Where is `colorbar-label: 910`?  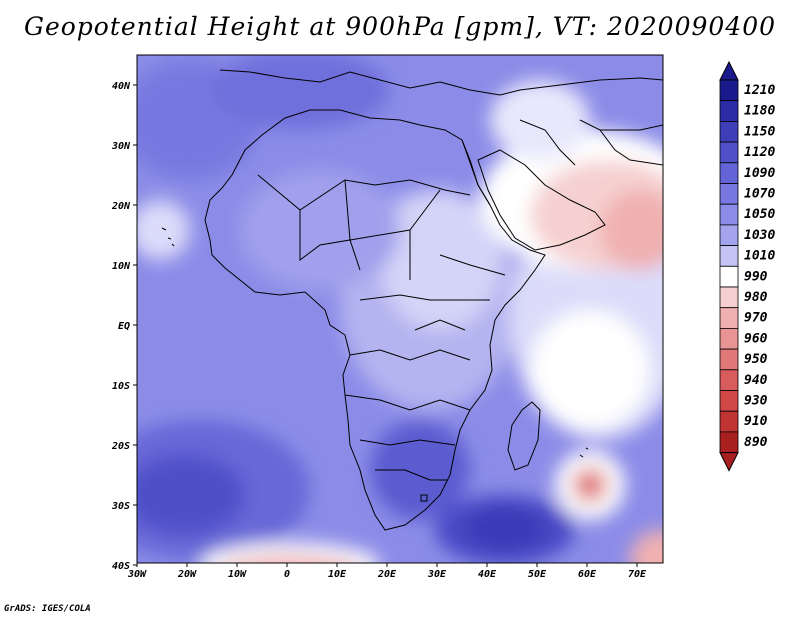 colorbar-label: 910 is located at coordinates (756, 421).